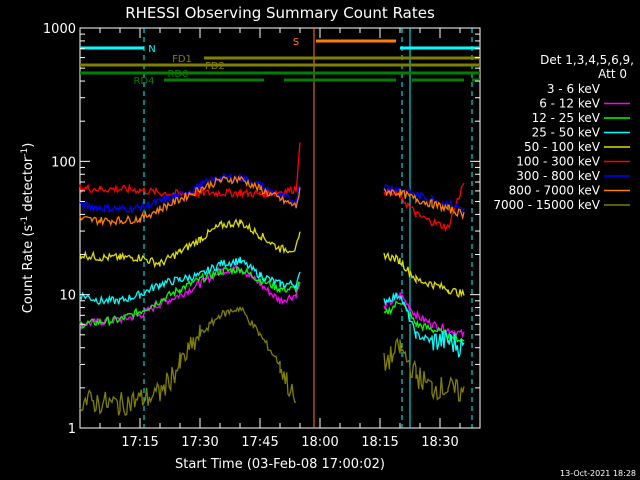  What do you see at coordinates (63, 162) in the screenshot?
I see `y-tick-label: 100` at bounding box center [63, 162].